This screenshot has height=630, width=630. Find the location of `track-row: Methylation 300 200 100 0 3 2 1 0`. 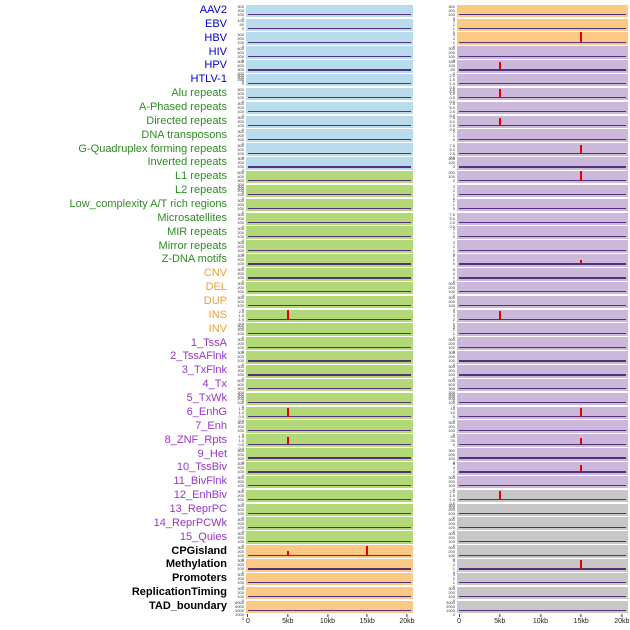

track-row: Methylation 300 200 100 0 3 2 1 0 is located at coordinates (315, 566).